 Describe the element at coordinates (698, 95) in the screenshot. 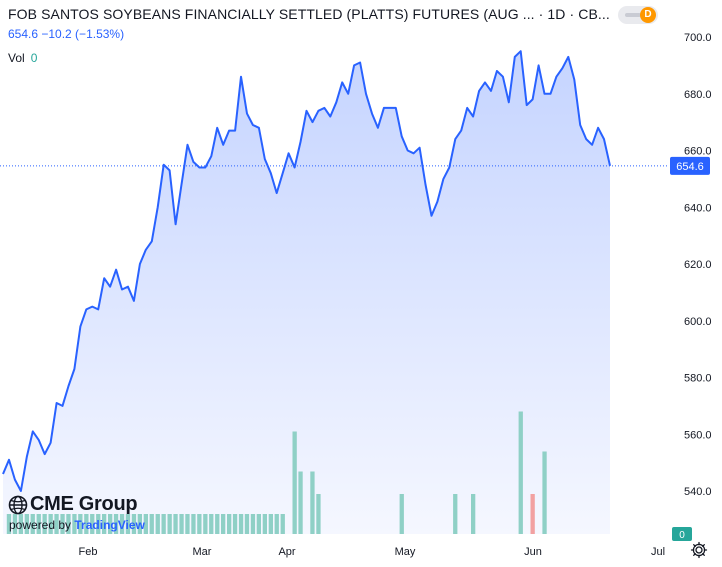

I see `y-tick-label: 680.0` at that location.